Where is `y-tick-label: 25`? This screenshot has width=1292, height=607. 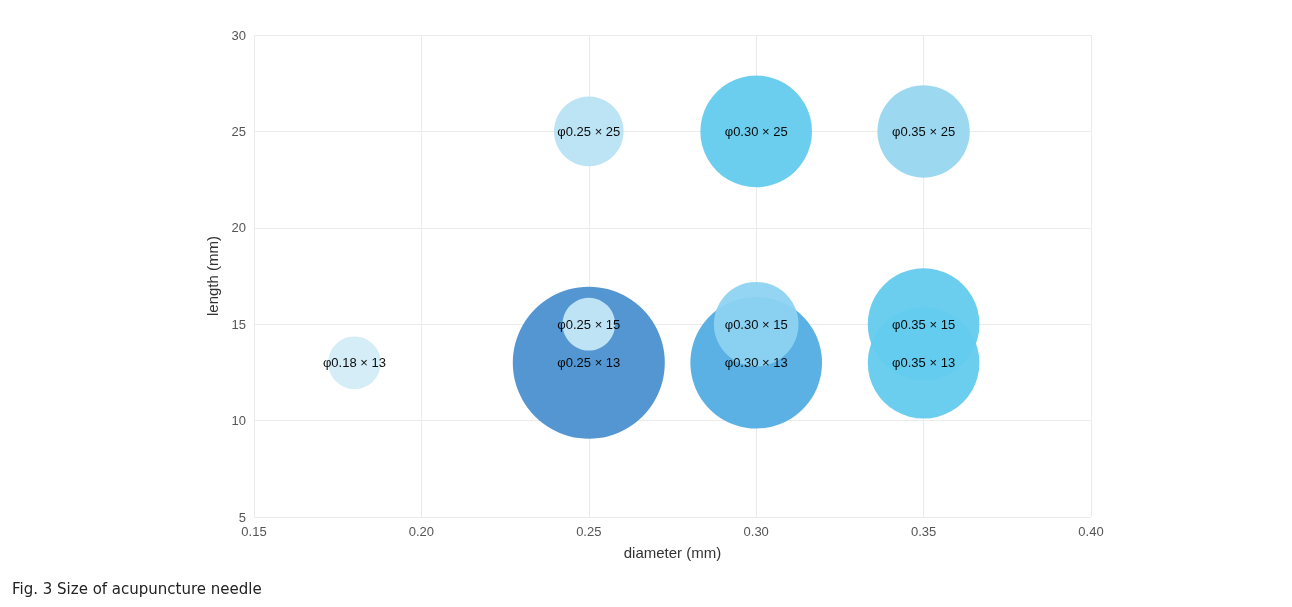 y-tick-label: 25 is located at coordinates (238, 131).